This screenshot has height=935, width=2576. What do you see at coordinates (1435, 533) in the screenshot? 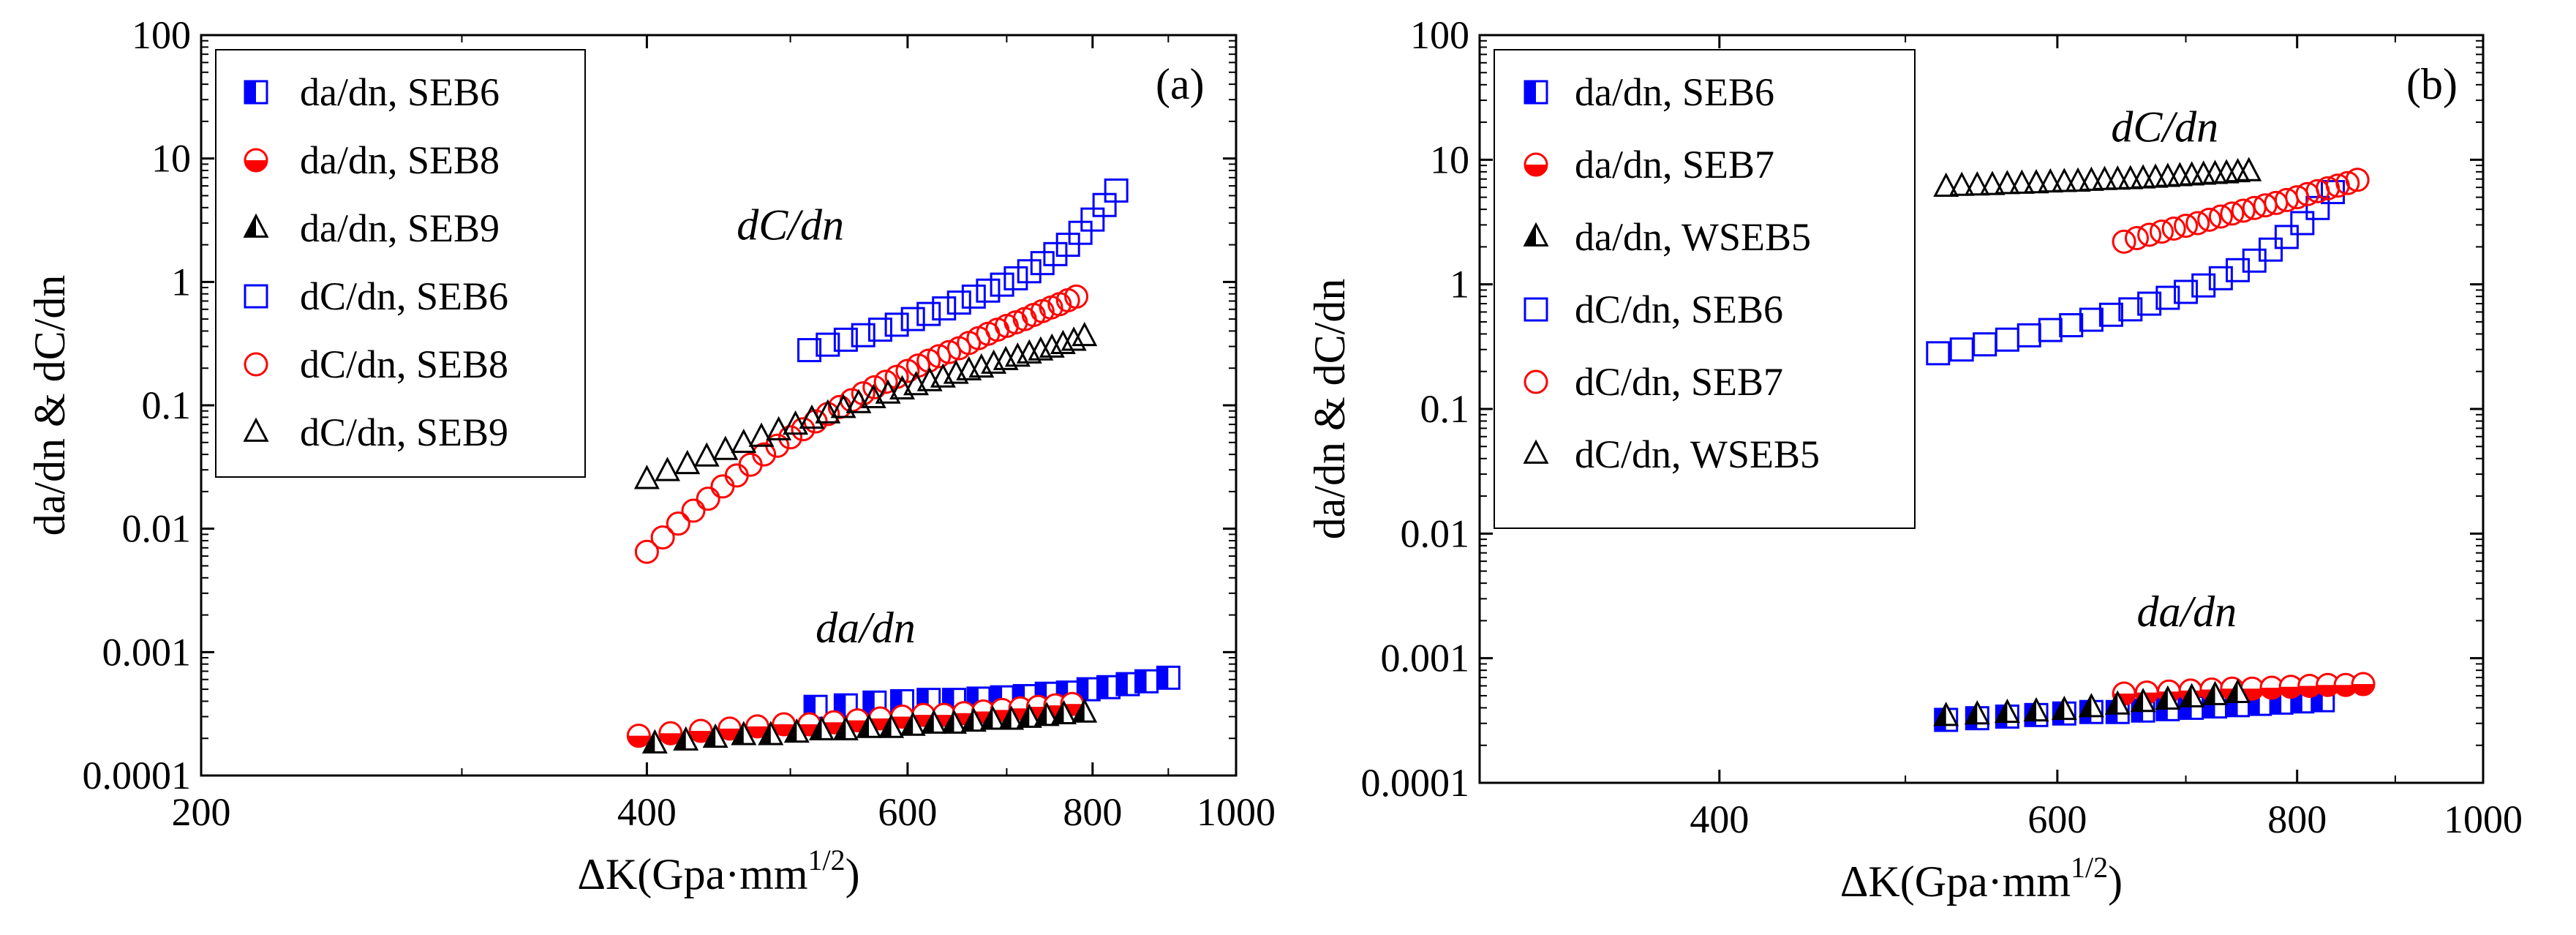
I see `y-tick-label: 0.01` at bounding box center [1435, 533].